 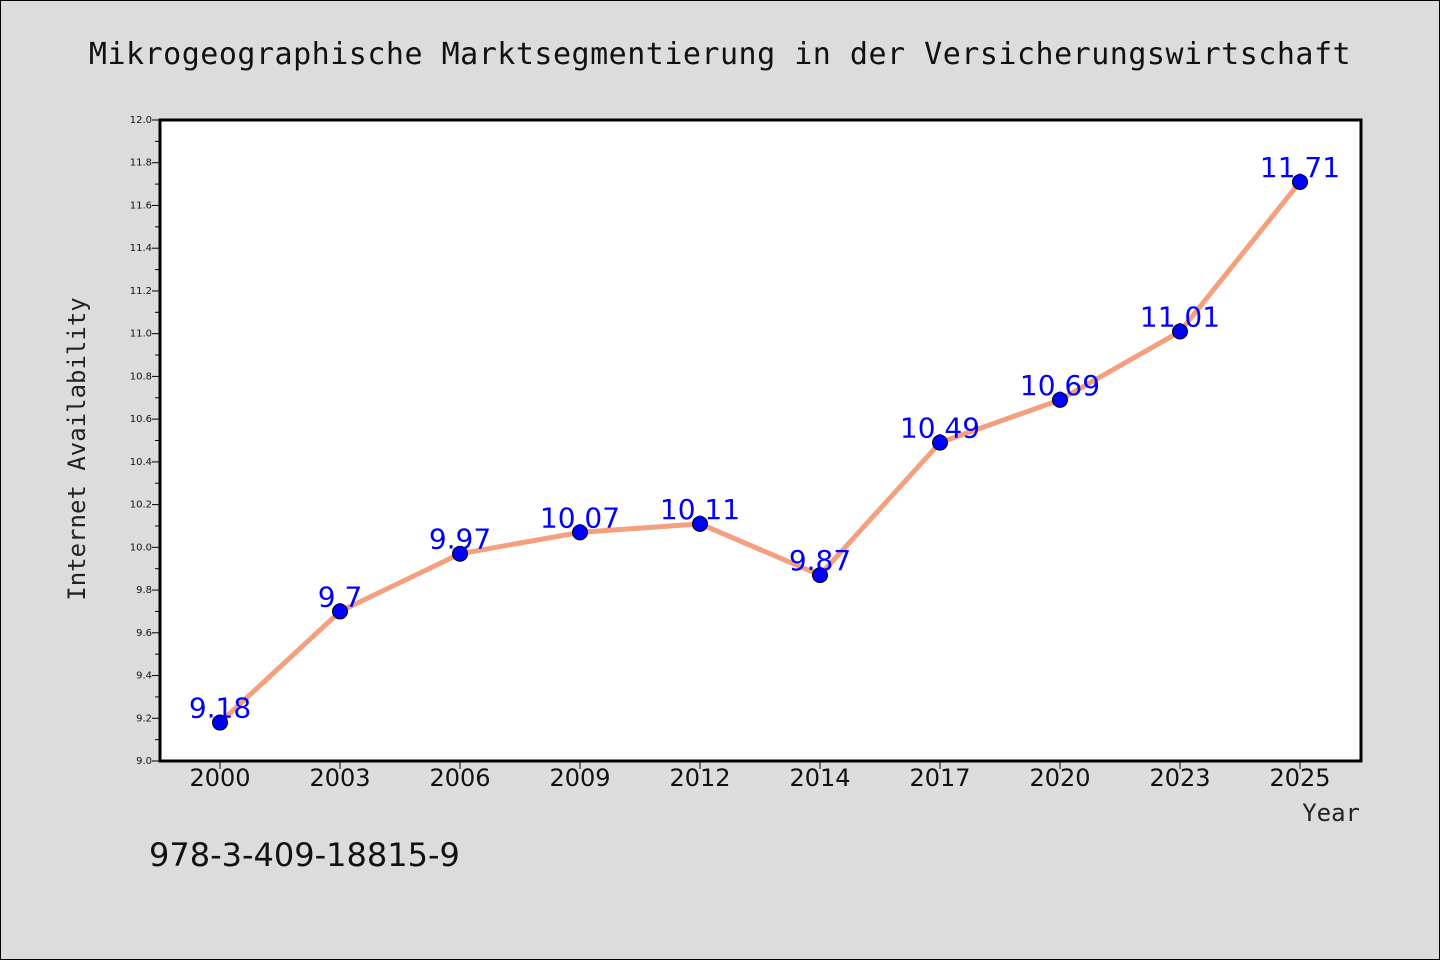 I want to click on data-label: 9.18, so click(x=220, y=708).